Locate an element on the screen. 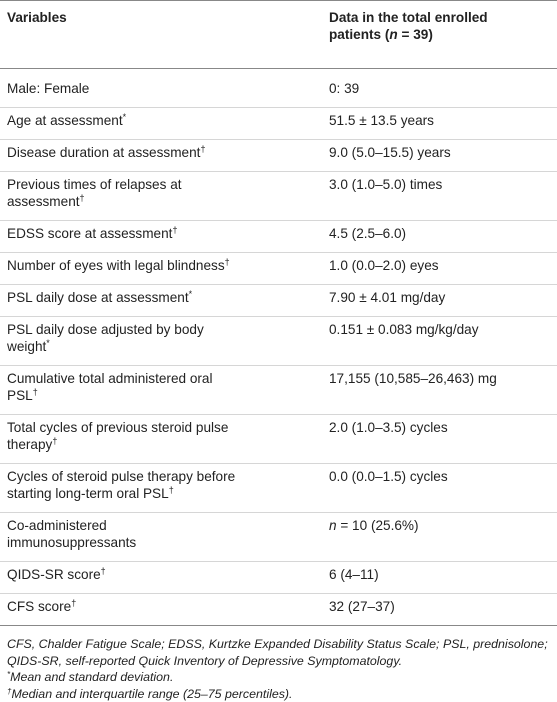  value-text: 1.0 (0.0–2.0) eyes is located at coordinates (384, 265).